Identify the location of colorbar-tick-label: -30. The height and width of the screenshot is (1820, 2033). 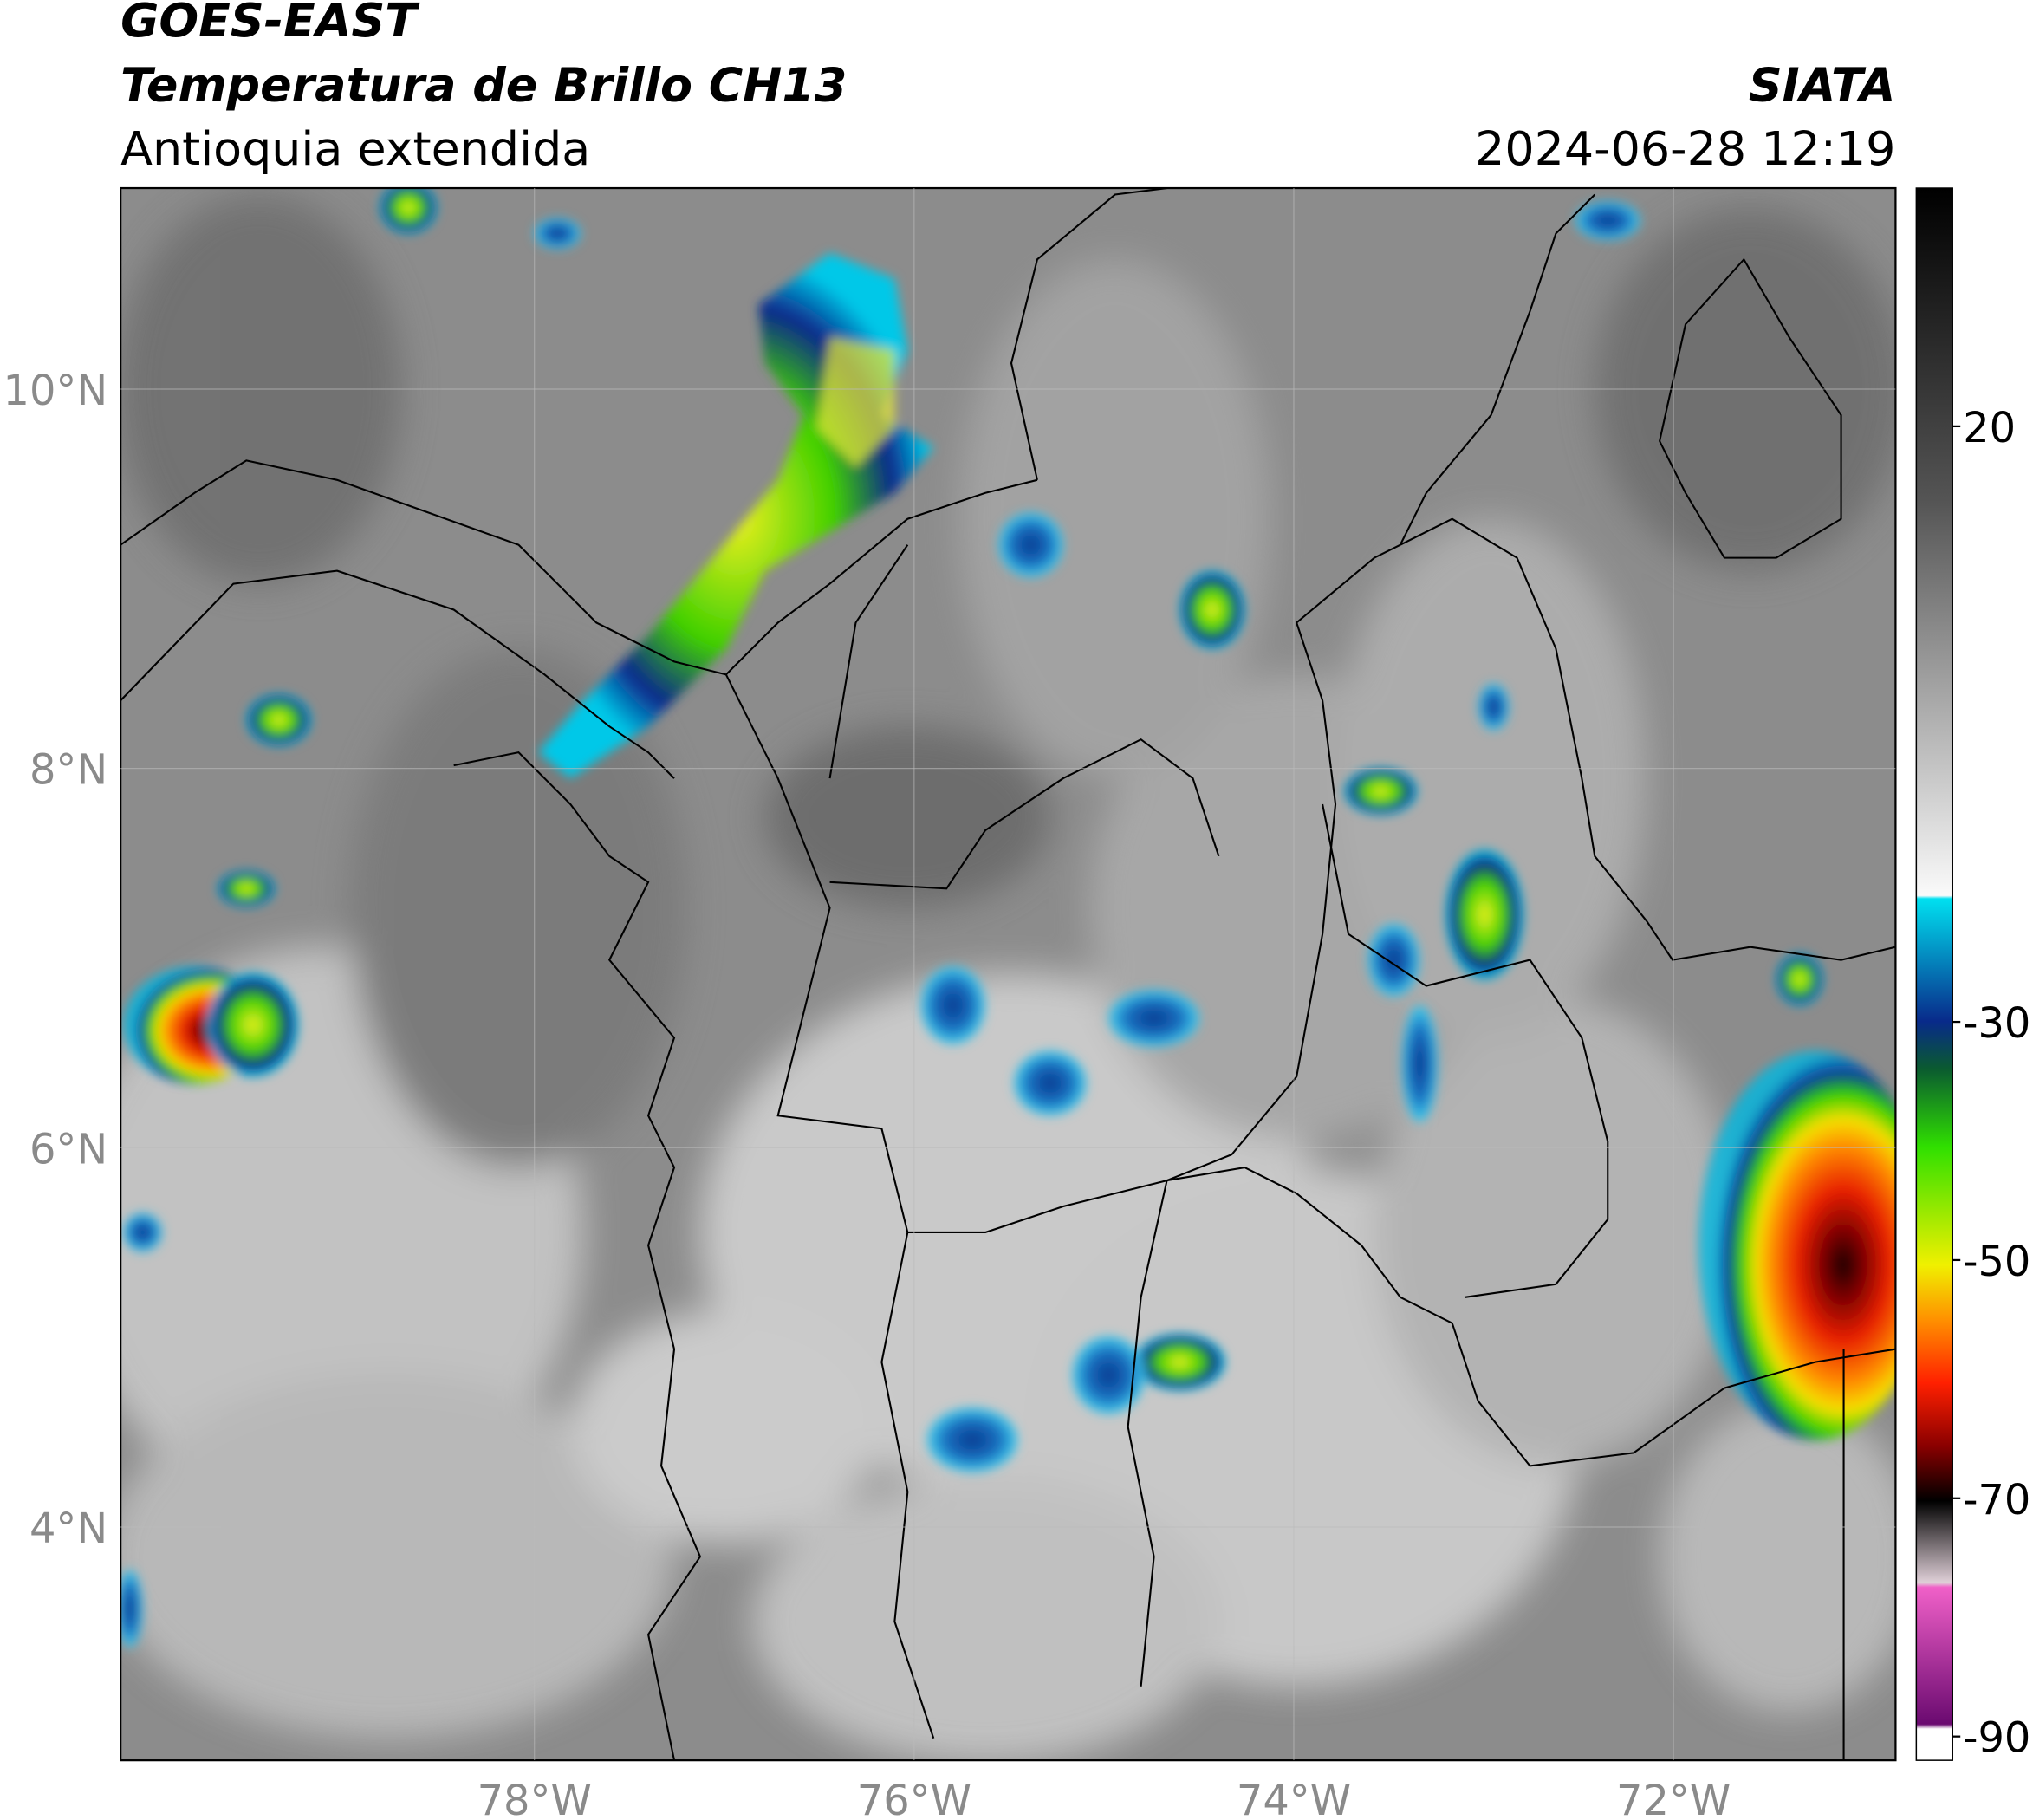
(1997, 1024).